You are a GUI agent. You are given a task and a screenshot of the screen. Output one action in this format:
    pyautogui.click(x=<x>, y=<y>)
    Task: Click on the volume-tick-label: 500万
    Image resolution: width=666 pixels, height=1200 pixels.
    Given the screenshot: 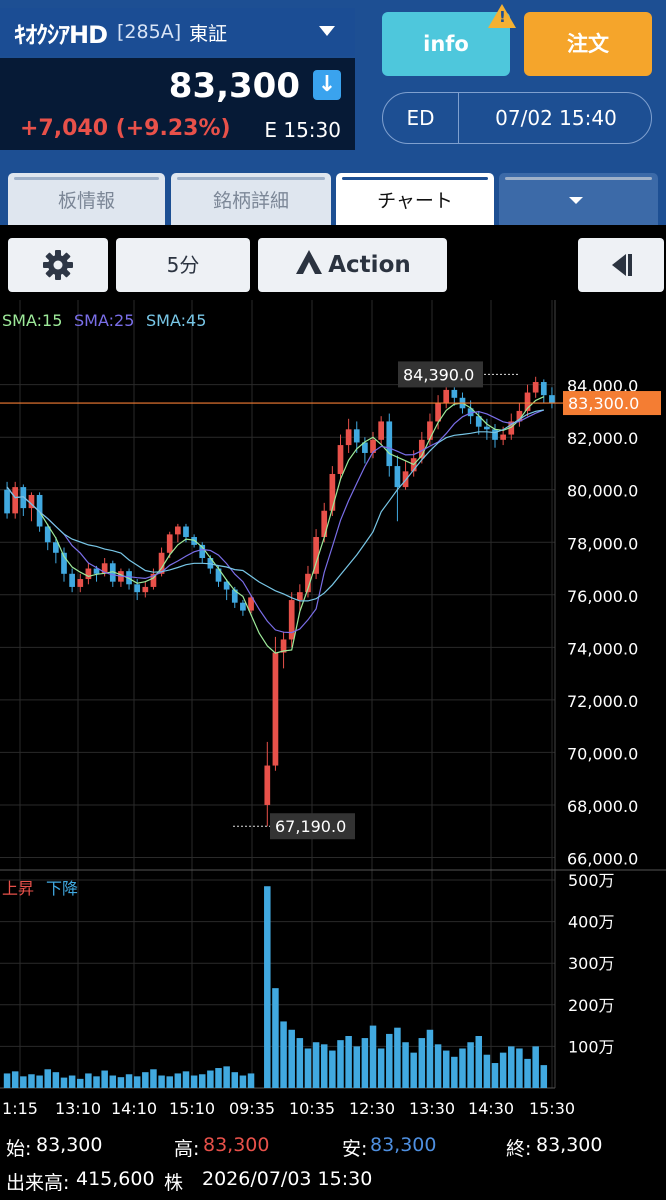 What is the action you would take?
    pyautogui.click(x=591, y=880)
    